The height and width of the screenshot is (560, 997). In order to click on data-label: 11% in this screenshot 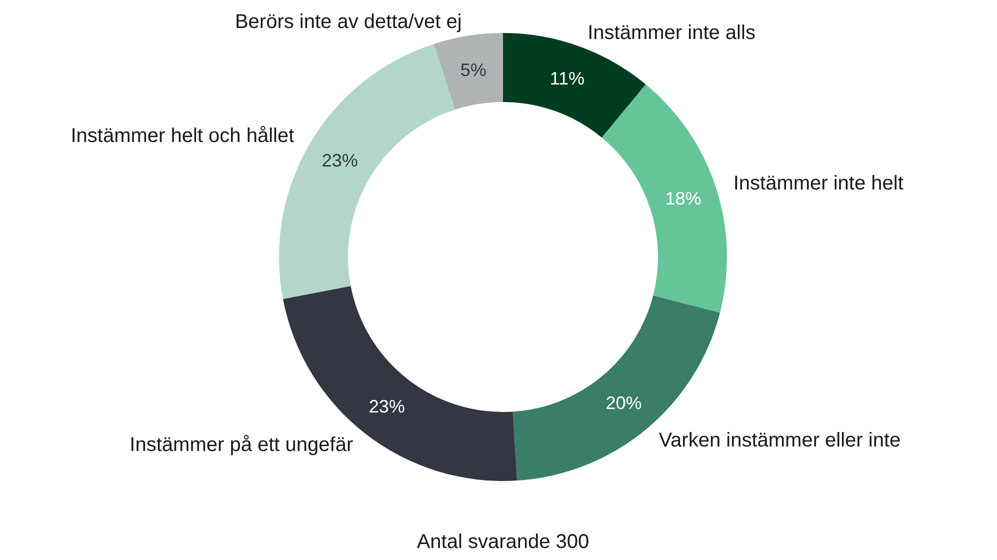, I will do `click(567, 78)`.